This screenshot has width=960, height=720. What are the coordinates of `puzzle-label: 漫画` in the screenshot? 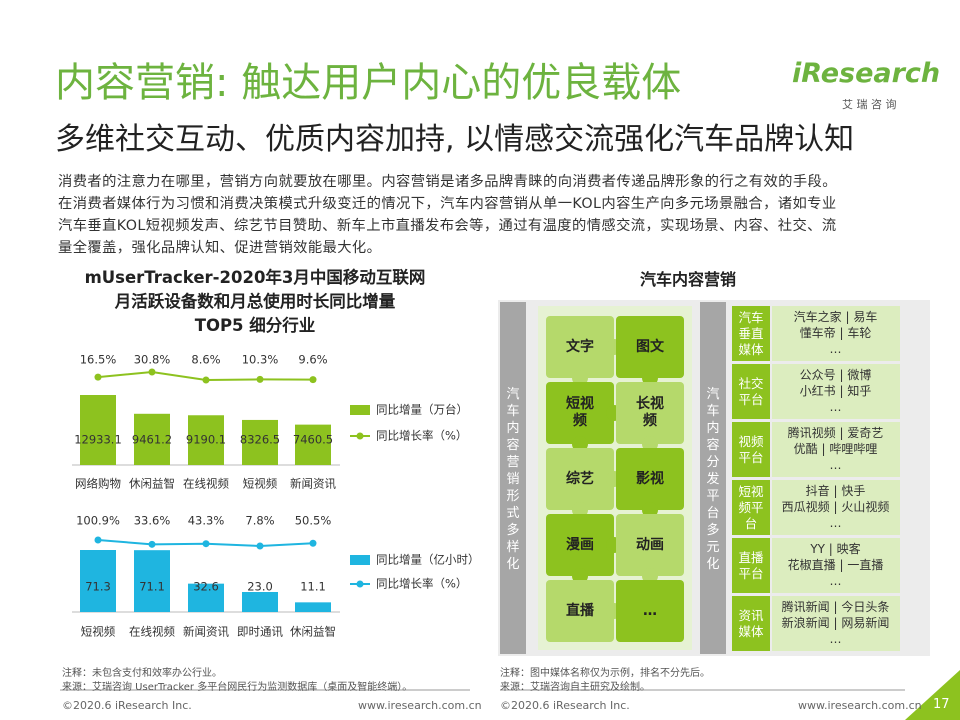 It's located at (580, 544).